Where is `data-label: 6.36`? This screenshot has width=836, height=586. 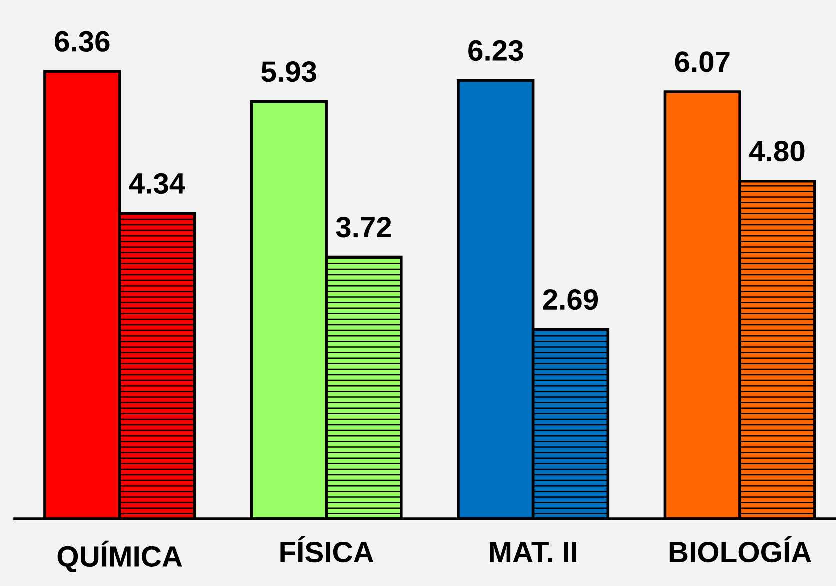
data-label: 6.36 is located at coordinates (82, 41).